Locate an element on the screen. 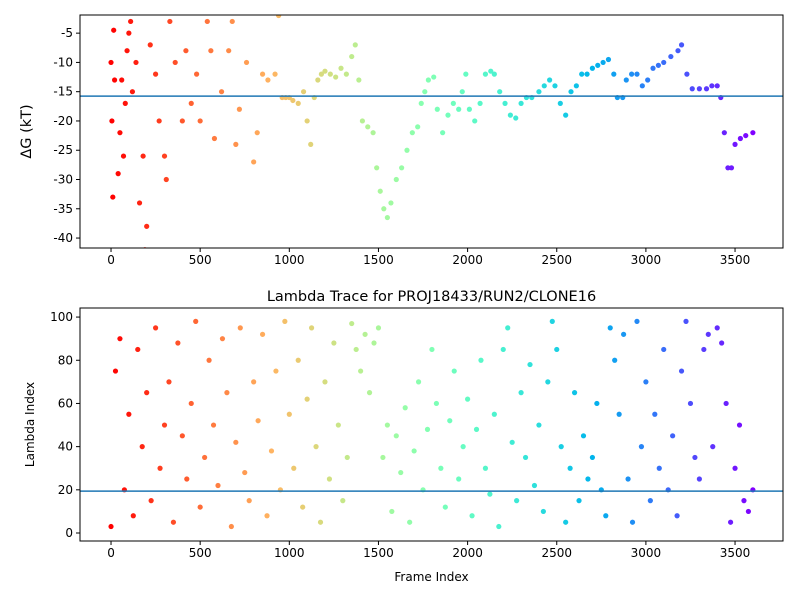  x-axis-label: Frame Index is located at coordinates (431, 577).